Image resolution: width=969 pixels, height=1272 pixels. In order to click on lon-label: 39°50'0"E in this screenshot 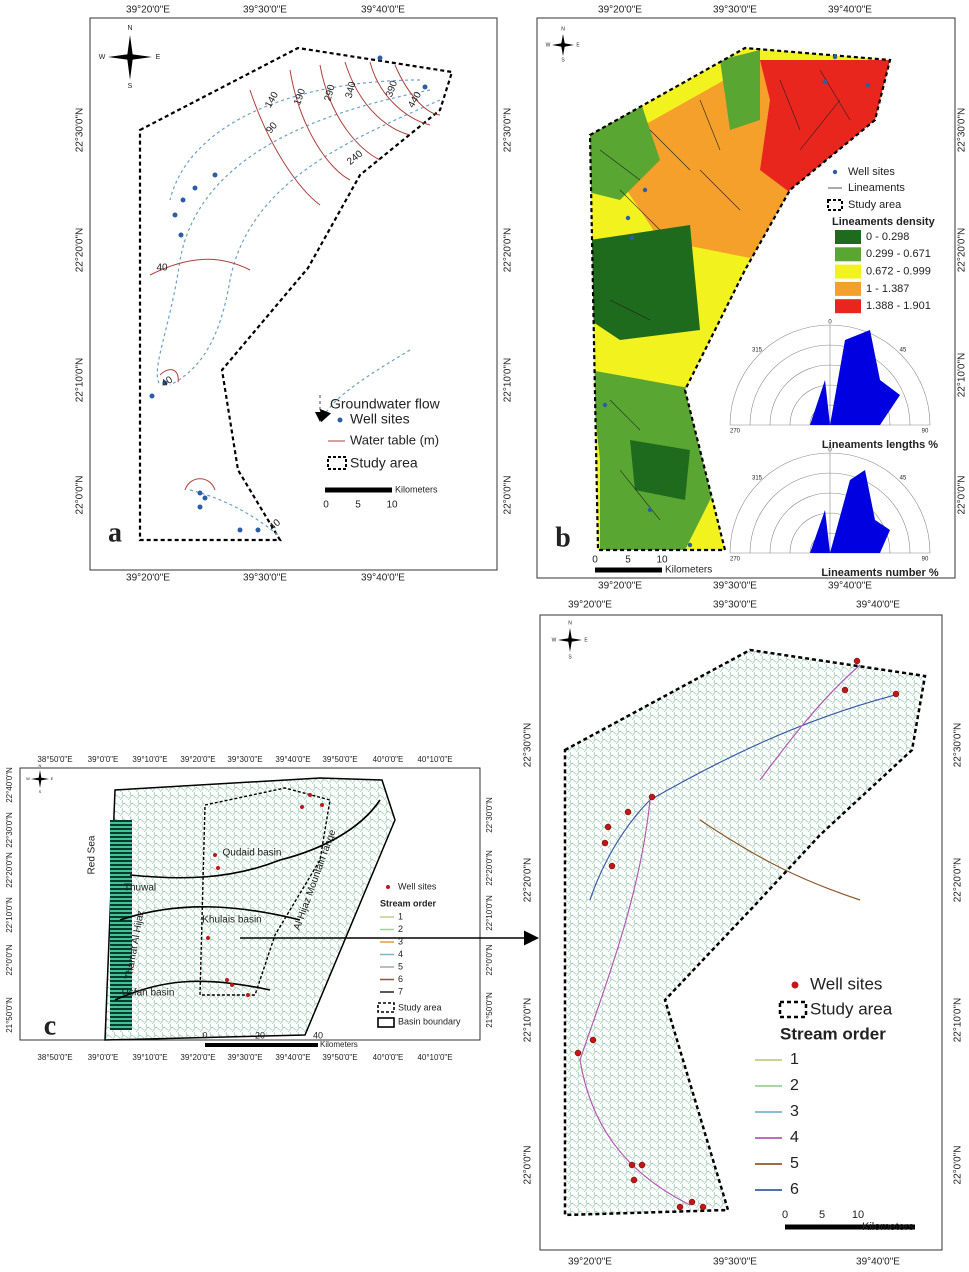, I will do `click(339, 1057)`.